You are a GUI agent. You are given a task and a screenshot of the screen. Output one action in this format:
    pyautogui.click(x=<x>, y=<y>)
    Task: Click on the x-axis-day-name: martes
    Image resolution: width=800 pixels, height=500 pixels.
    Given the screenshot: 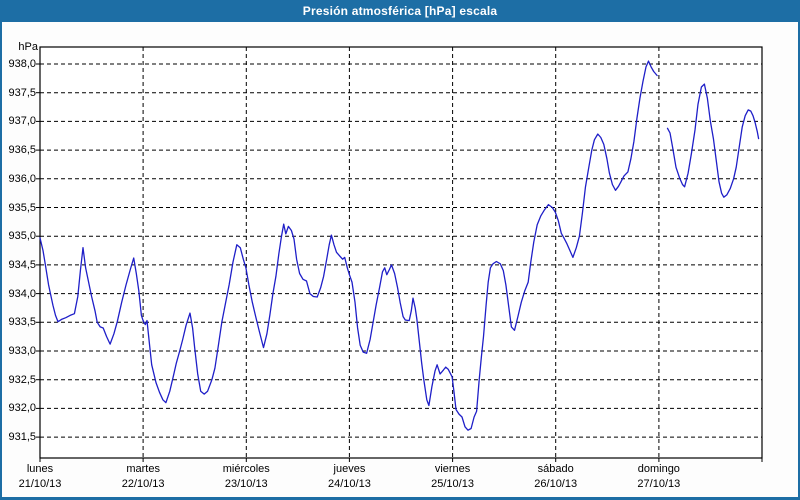 What is the action you would take?
    pyautogui.click(x=143, y=469)
    